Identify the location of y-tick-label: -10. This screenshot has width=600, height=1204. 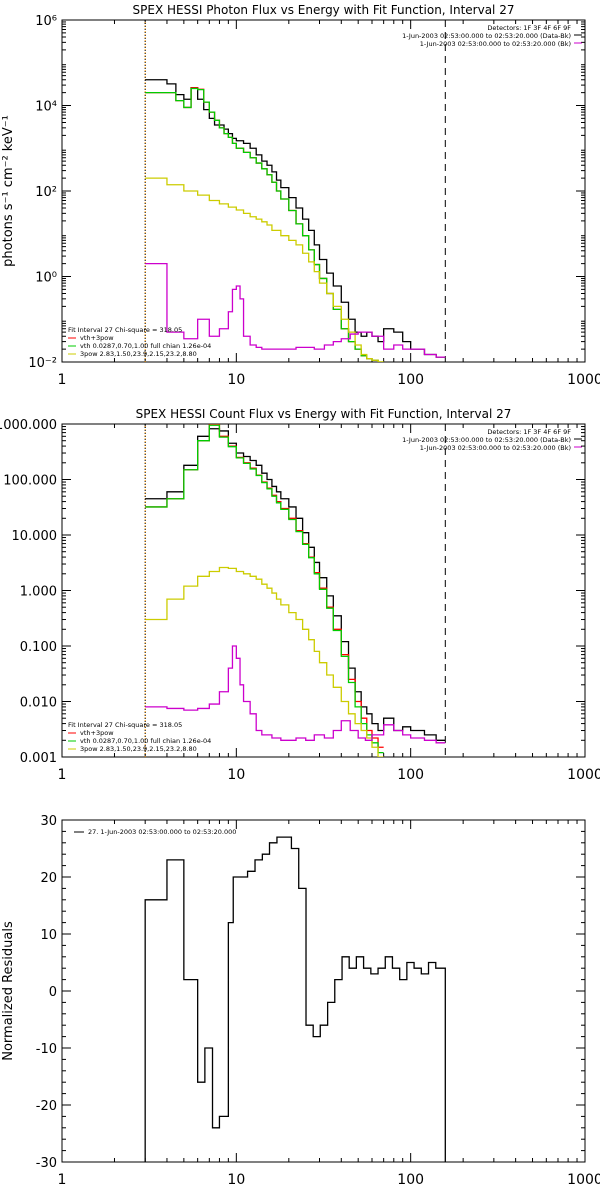
(46, 1049).